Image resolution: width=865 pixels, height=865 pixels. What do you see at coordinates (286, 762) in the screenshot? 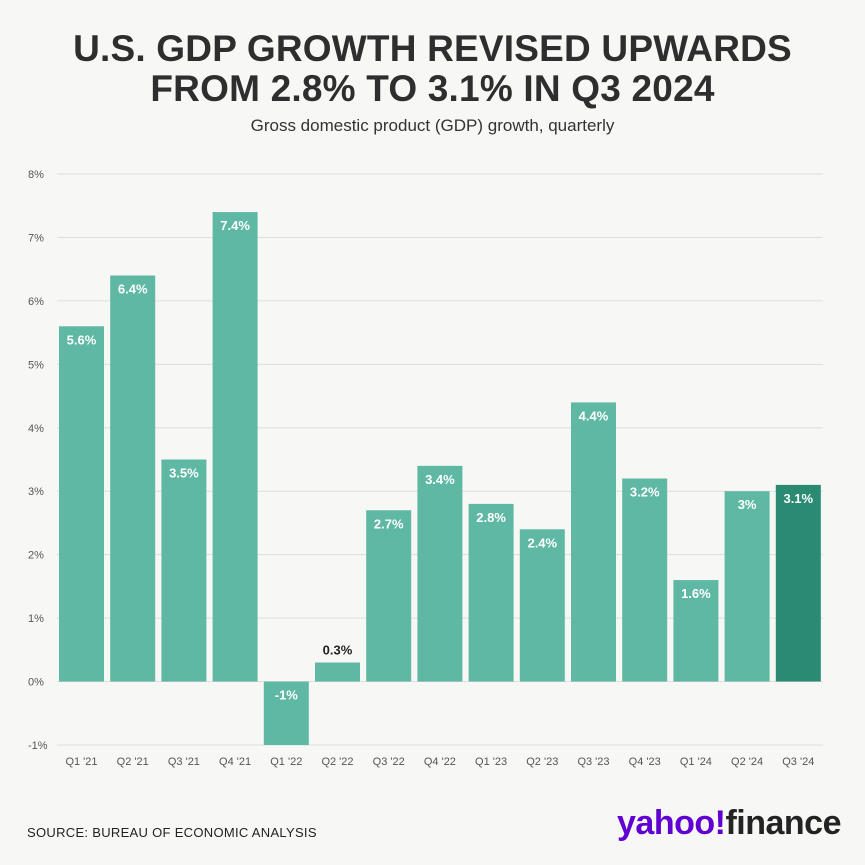
I see `x-tick-label: Q1 '22` at bounding box center [286, 762].